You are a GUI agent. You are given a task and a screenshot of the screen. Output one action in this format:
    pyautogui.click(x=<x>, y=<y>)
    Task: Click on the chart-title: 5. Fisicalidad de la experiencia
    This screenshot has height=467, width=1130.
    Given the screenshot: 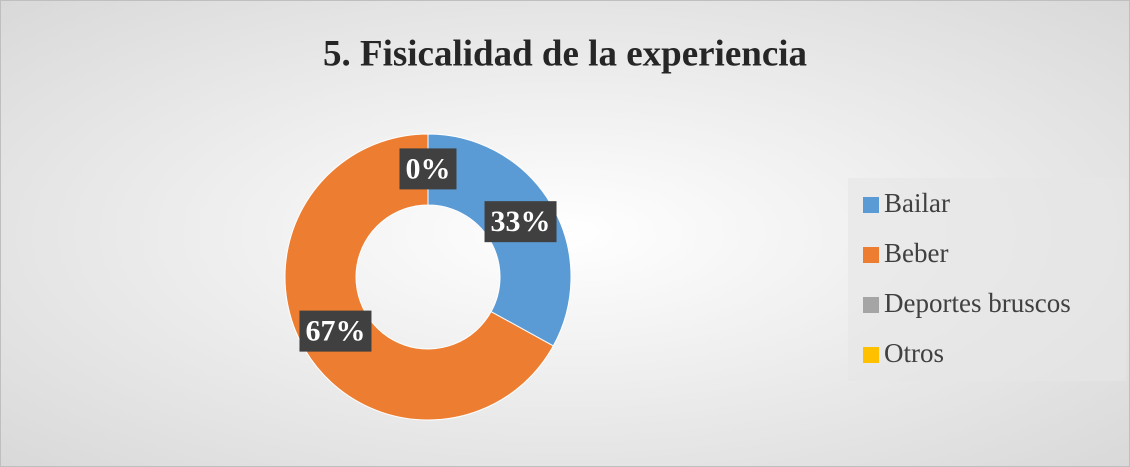 What is the action you would take?
    pyautogui.click(x=565, y=53)
    